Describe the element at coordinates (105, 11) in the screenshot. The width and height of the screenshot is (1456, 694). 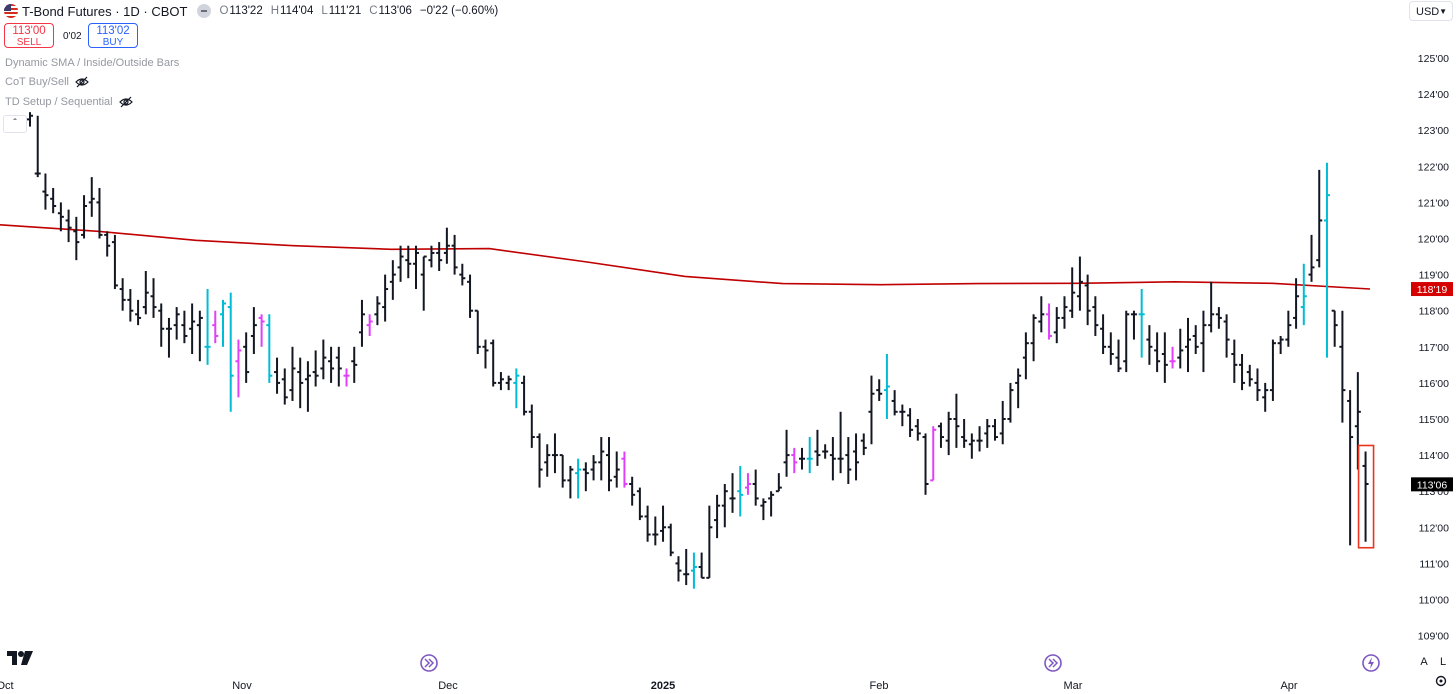
I see `symbol-title: T-Bond Futures · 1D · CBOT` at that location.